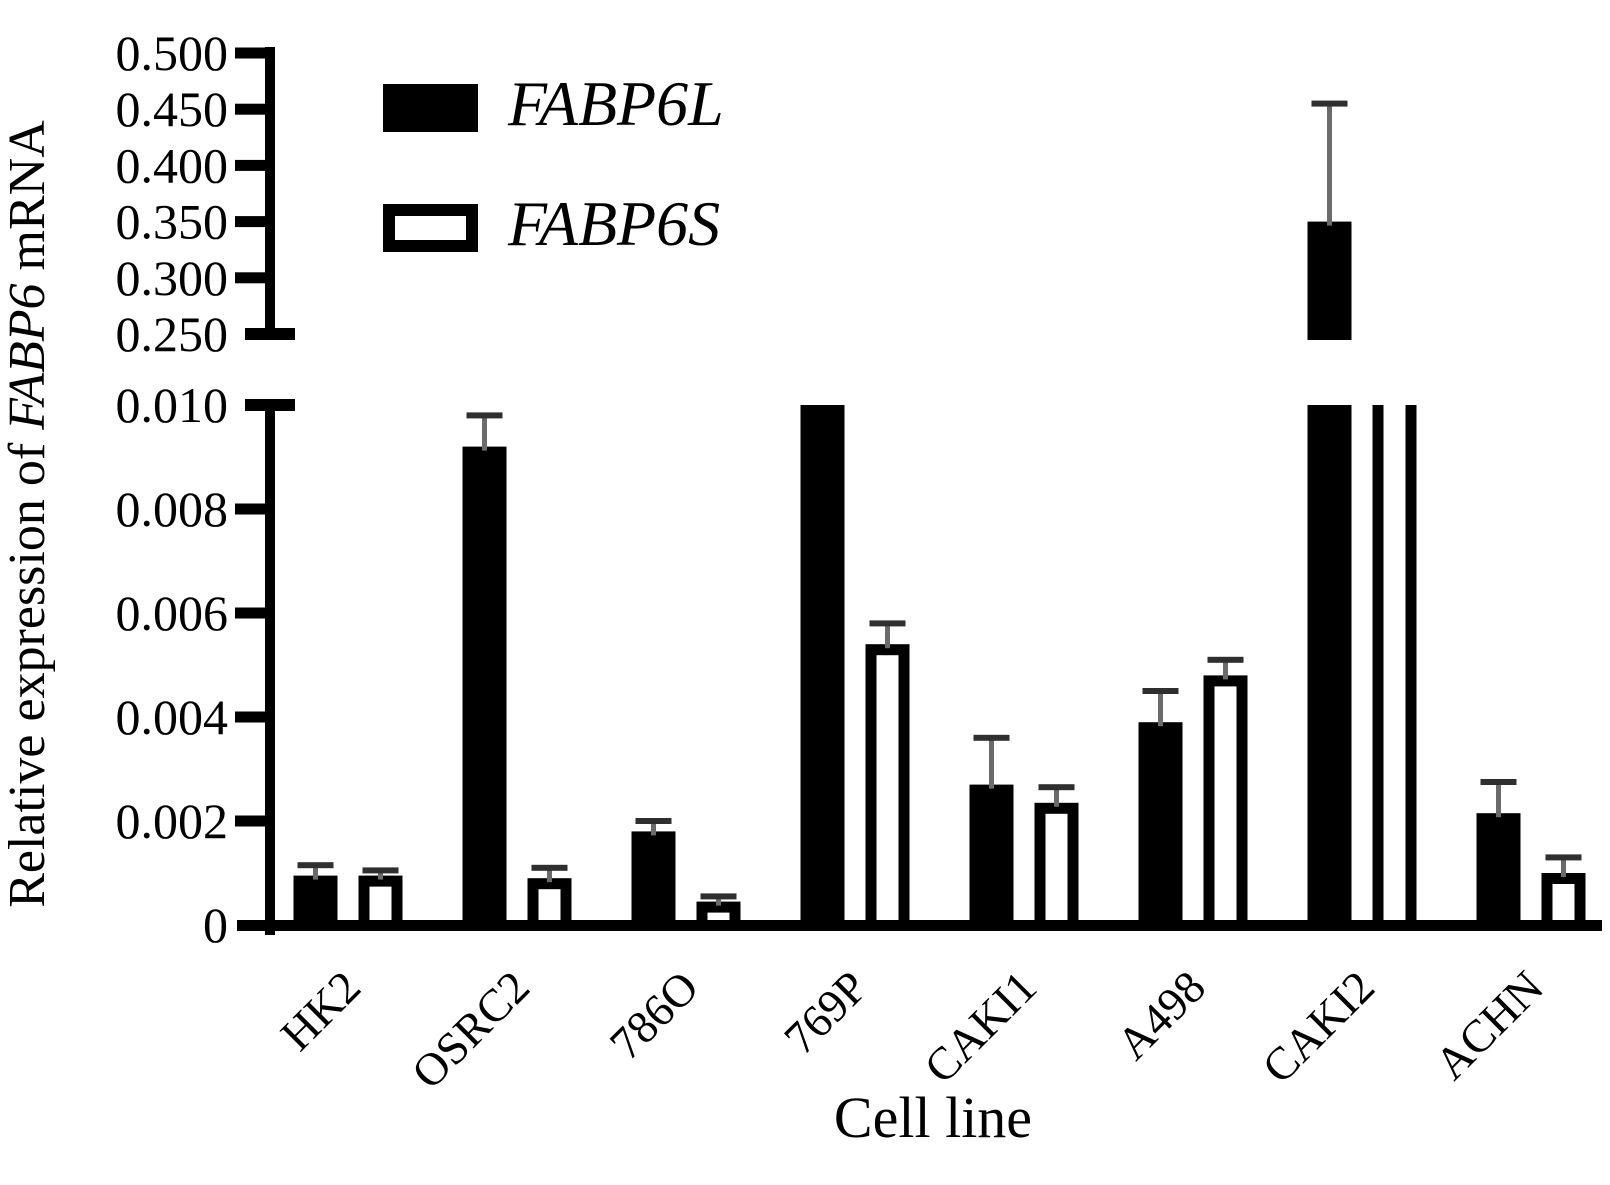  I want to click on error-bar-FABP6L-786O-stem, so click(653, 828).